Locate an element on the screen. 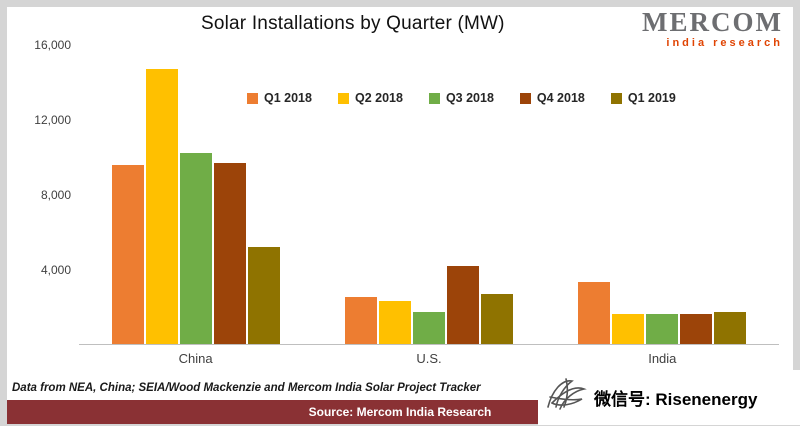 The height and width of the screenshot is (426, 800). chart-title: Solar Installations by Quarter (MW) is located at coordinates (352, 23).